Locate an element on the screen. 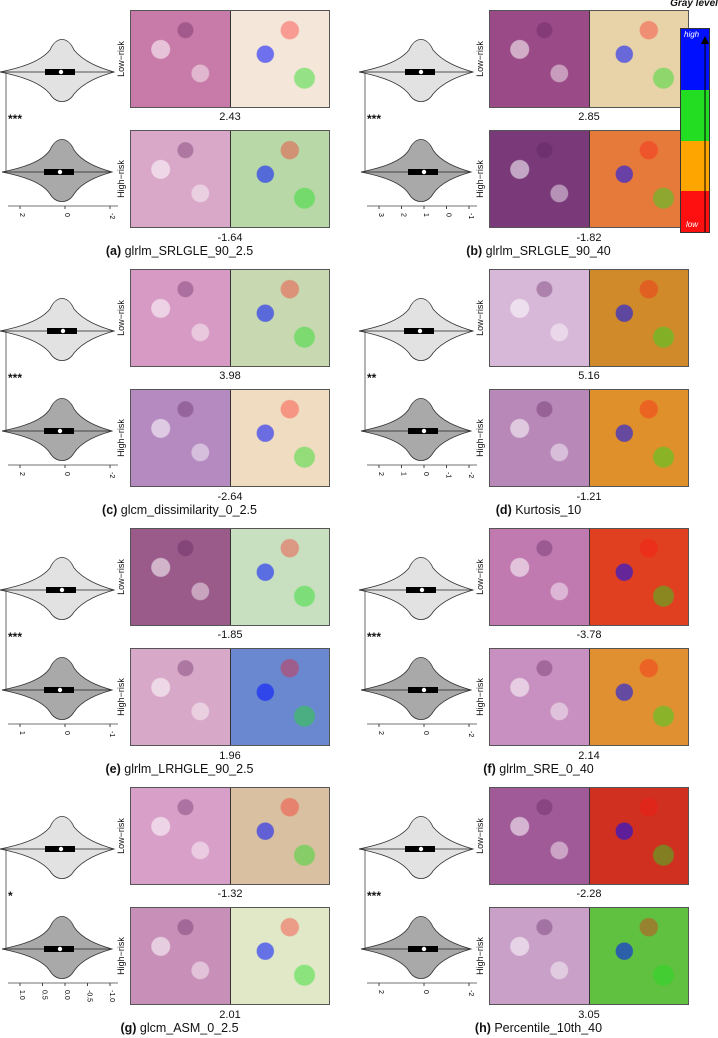 Image resolution: width=718 pixels, height=1038 pixels. violin-plot: 3 2 1 0 -1 is located at coordinates (418, 129).